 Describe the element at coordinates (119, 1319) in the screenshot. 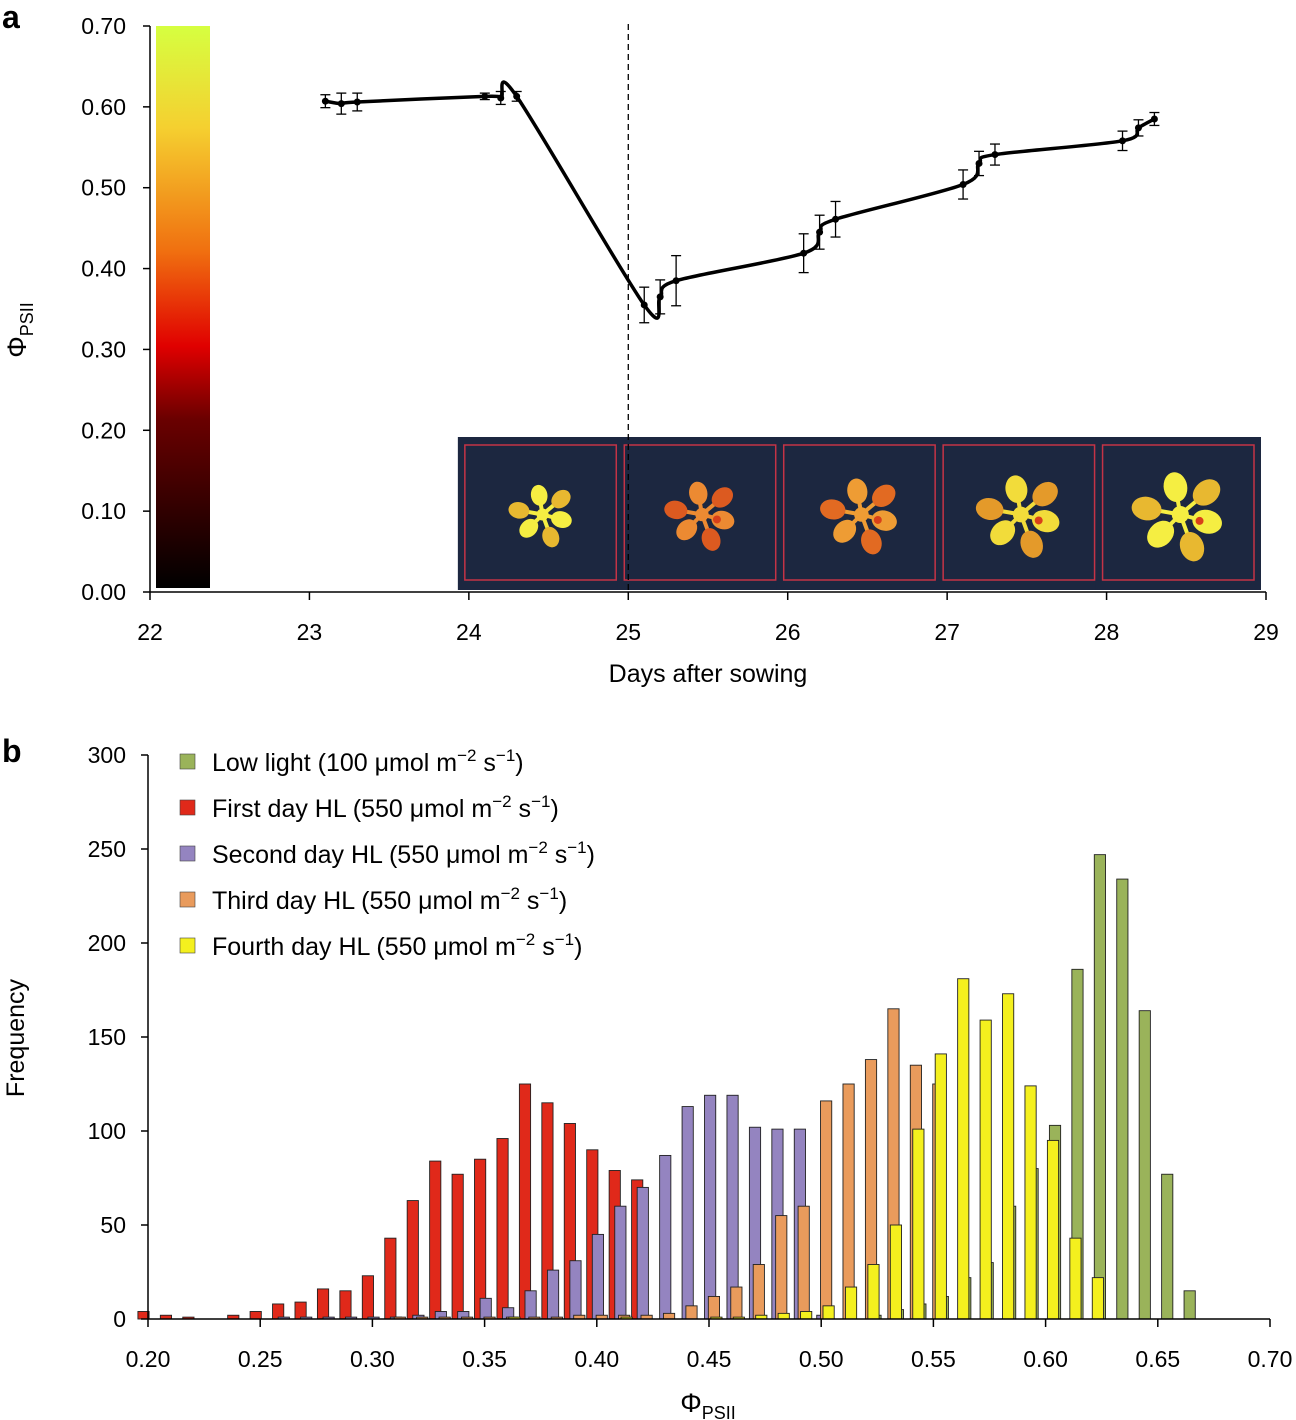

I see `b-y-tick-label: 0` at that location.